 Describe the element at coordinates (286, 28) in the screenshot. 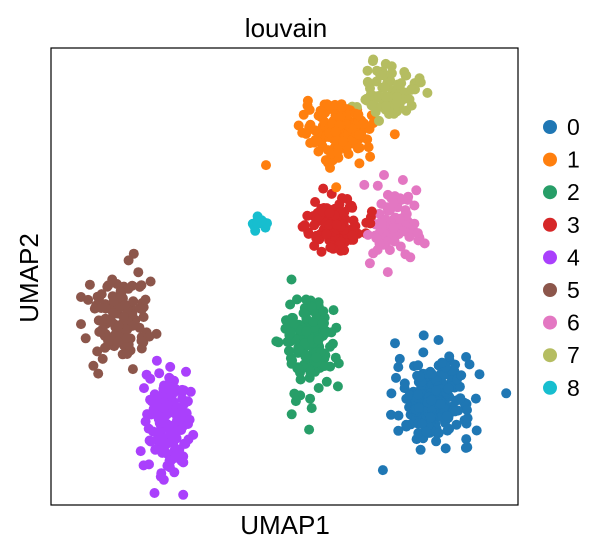

I see `chart-title: louvain` at that location.